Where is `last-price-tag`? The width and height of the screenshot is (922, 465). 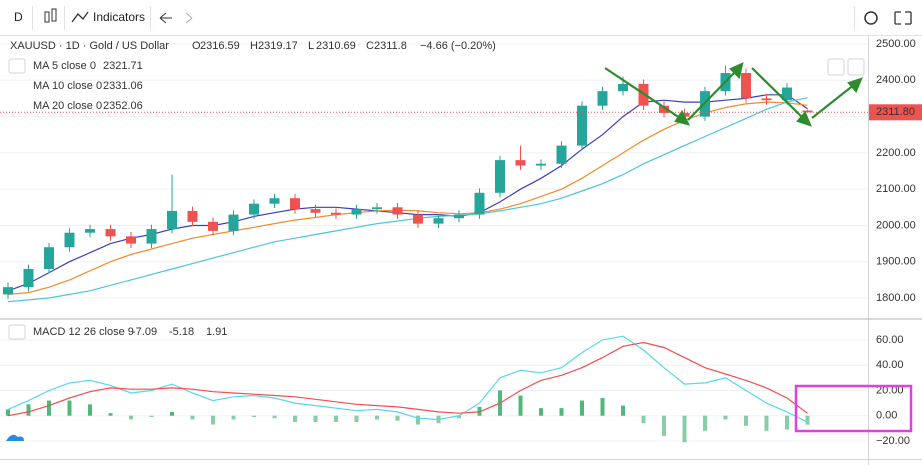
last-price-tag is located at coordinates (895, 112).